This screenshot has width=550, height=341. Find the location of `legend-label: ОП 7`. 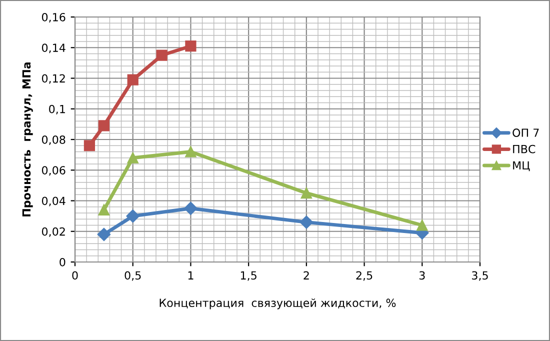

legend-label: ОП 7 is located at coordinates (525, 132).